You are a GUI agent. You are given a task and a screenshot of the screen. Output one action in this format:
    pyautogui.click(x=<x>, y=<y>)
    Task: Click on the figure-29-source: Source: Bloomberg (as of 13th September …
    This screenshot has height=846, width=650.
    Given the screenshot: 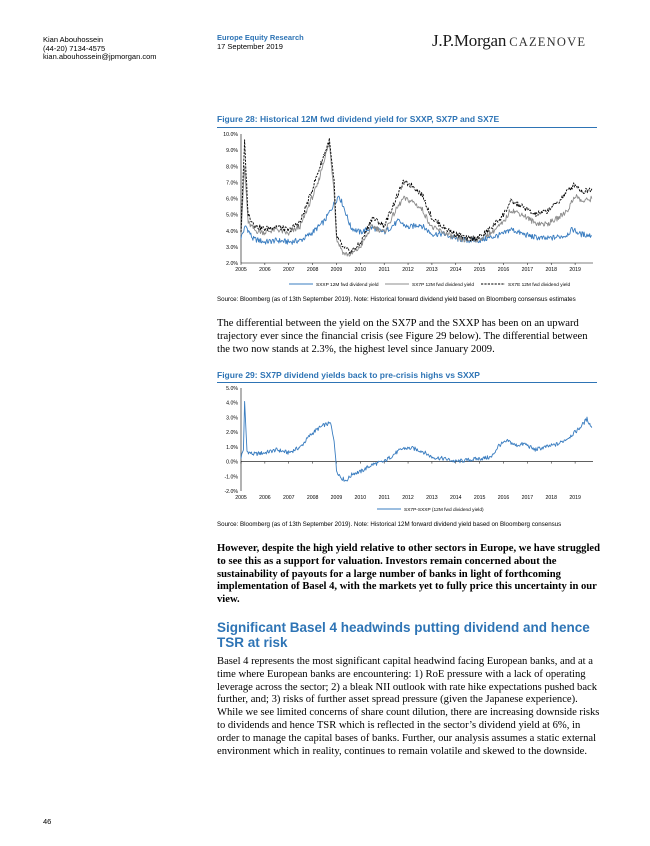 What is the action you would take?
    pyautogui.click(x=389, y=524)
    